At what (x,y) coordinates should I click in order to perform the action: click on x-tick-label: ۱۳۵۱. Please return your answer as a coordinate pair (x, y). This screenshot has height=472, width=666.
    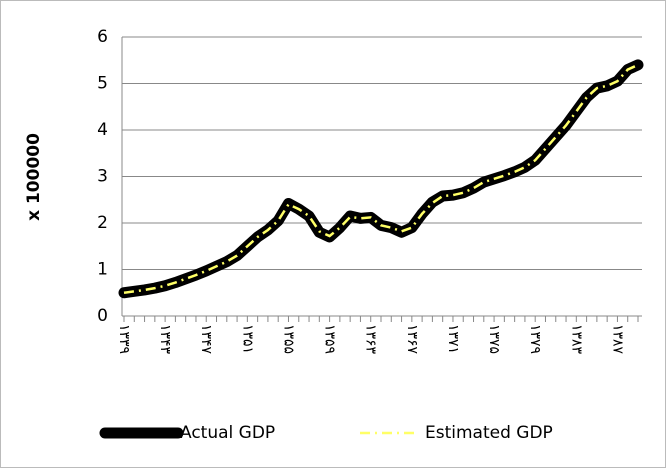
    Looking at the image, I should click on (247, 339).